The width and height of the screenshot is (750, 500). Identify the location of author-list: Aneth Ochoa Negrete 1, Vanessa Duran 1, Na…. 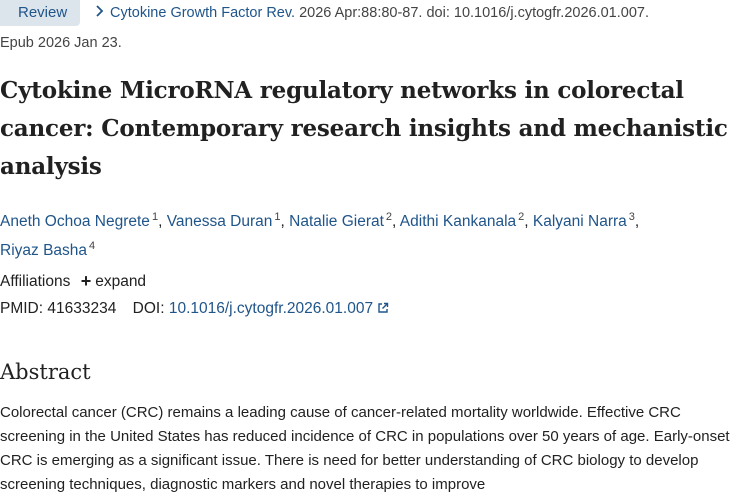
(320, 235).